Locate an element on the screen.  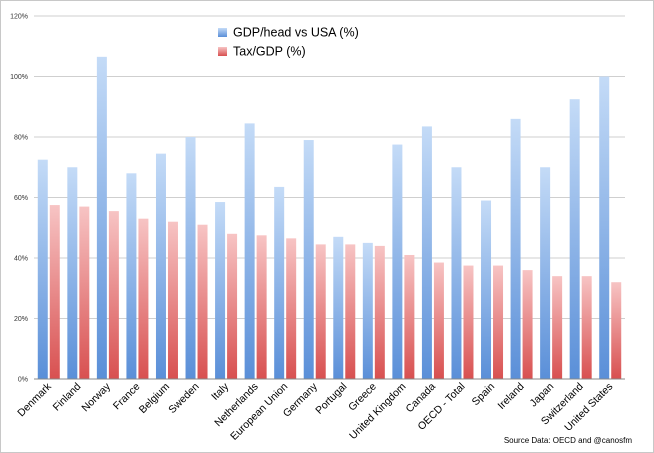
y-tick-label: 20% is located at coordinates (21, 319).